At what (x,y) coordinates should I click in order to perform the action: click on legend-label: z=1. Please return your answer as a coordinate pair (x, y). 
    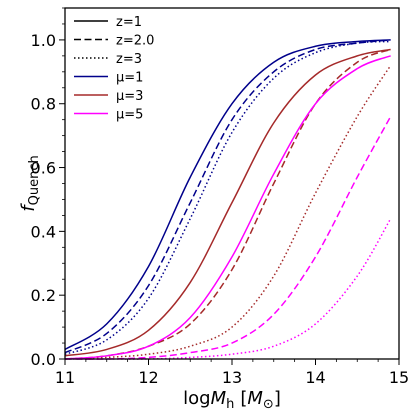
    Looking at the image, I should click on (129, 22).